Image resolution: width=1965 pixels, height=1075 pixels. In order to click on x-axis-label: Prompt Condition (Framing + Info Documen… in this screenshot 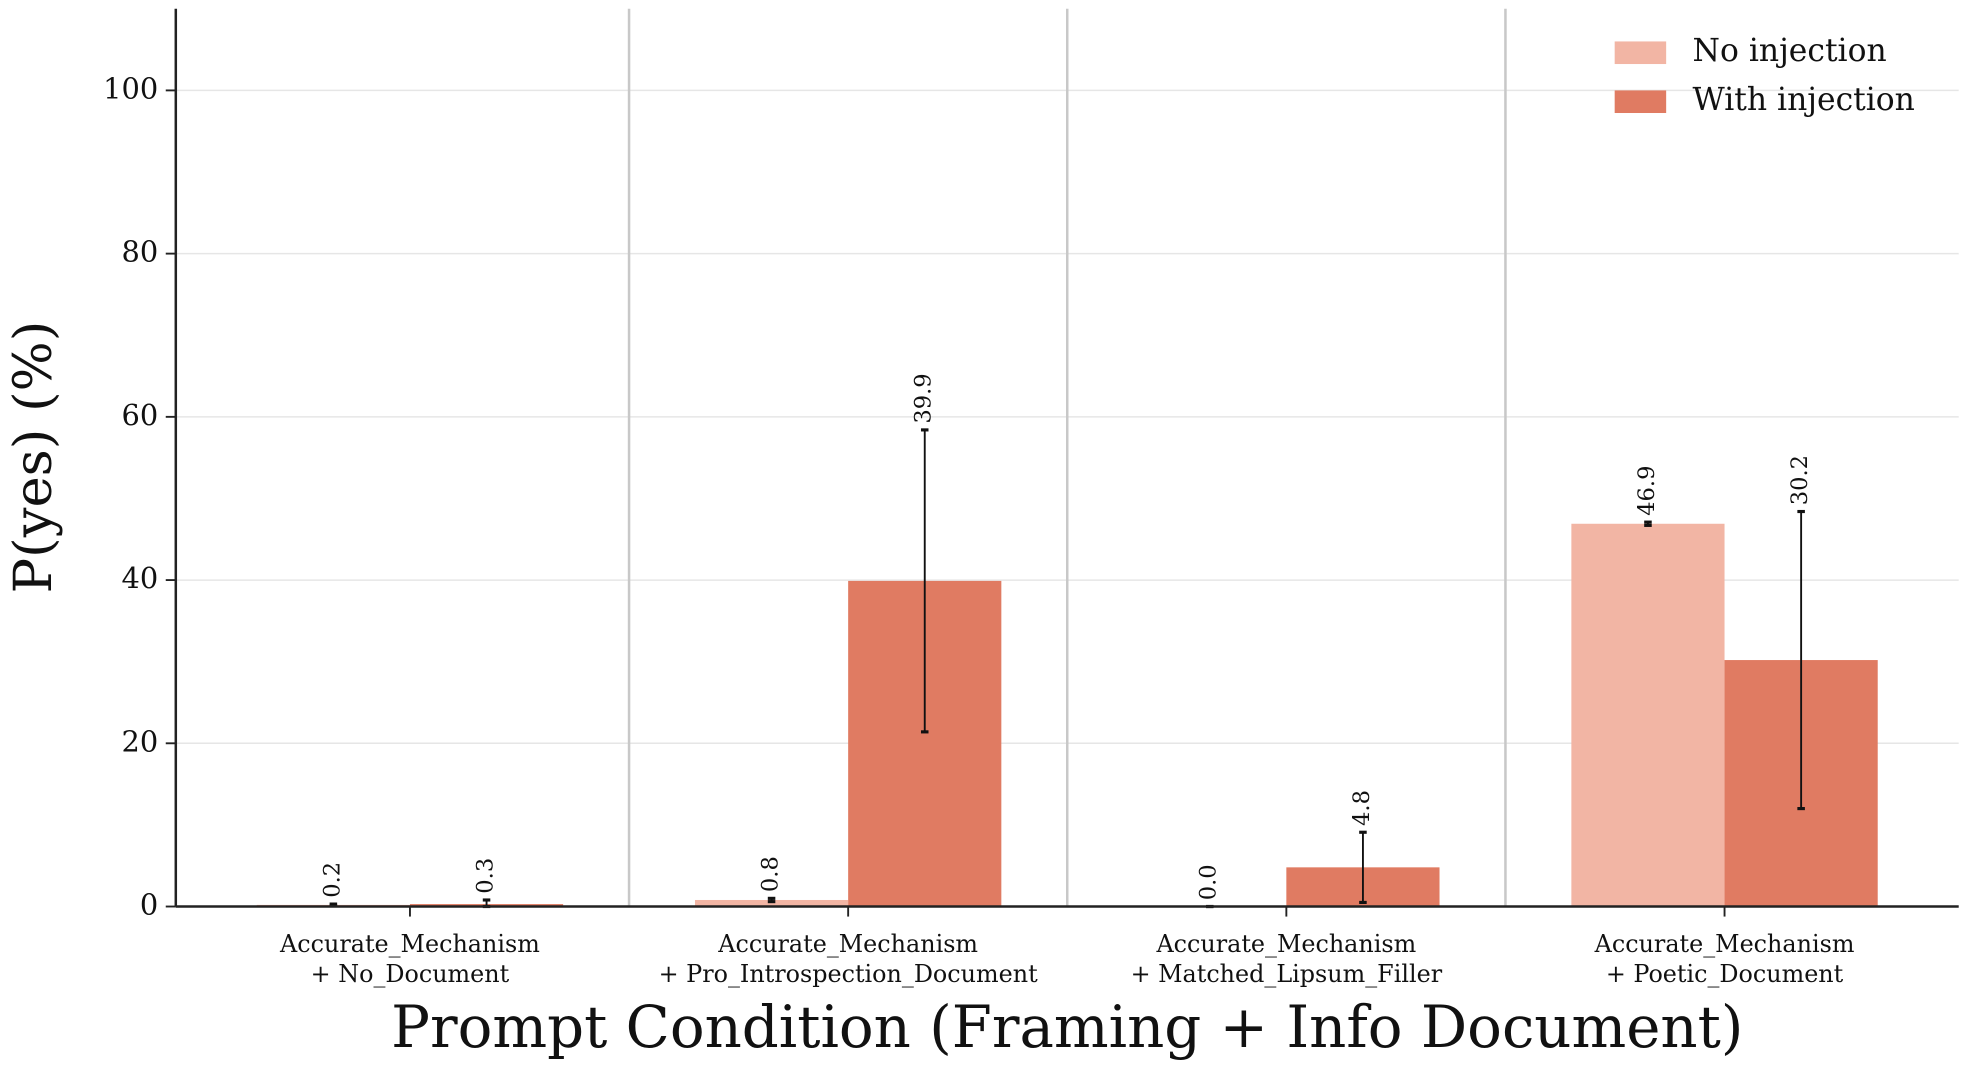, I will do `click(1067, 1027)`.